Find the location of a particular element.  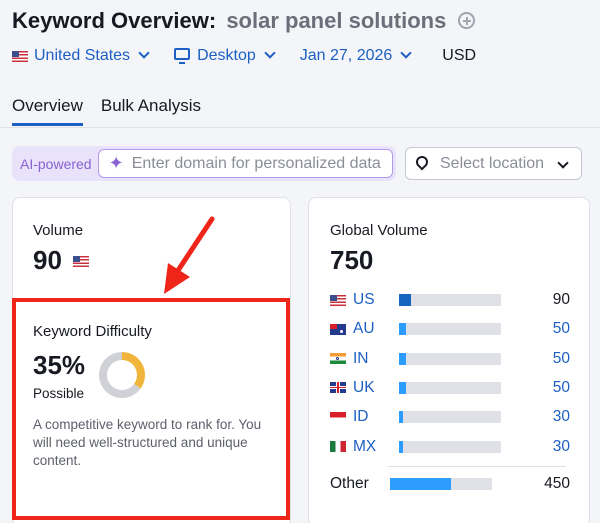

country-row-au: AU 50 is located at coordinates (450, 329).